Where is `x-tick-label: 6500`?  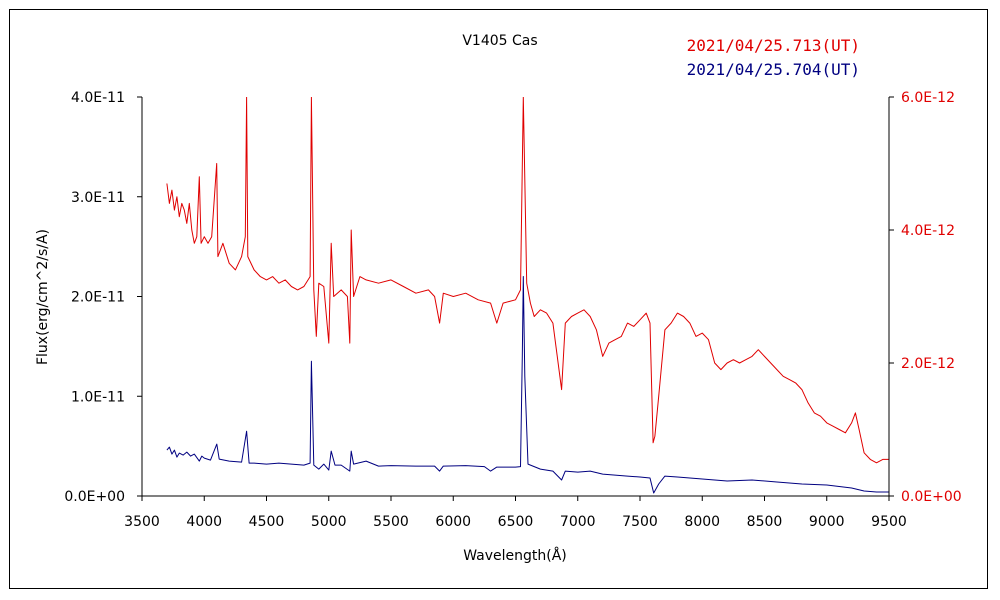 x-tick-label: 6500 is located at coordinates (516, 522).